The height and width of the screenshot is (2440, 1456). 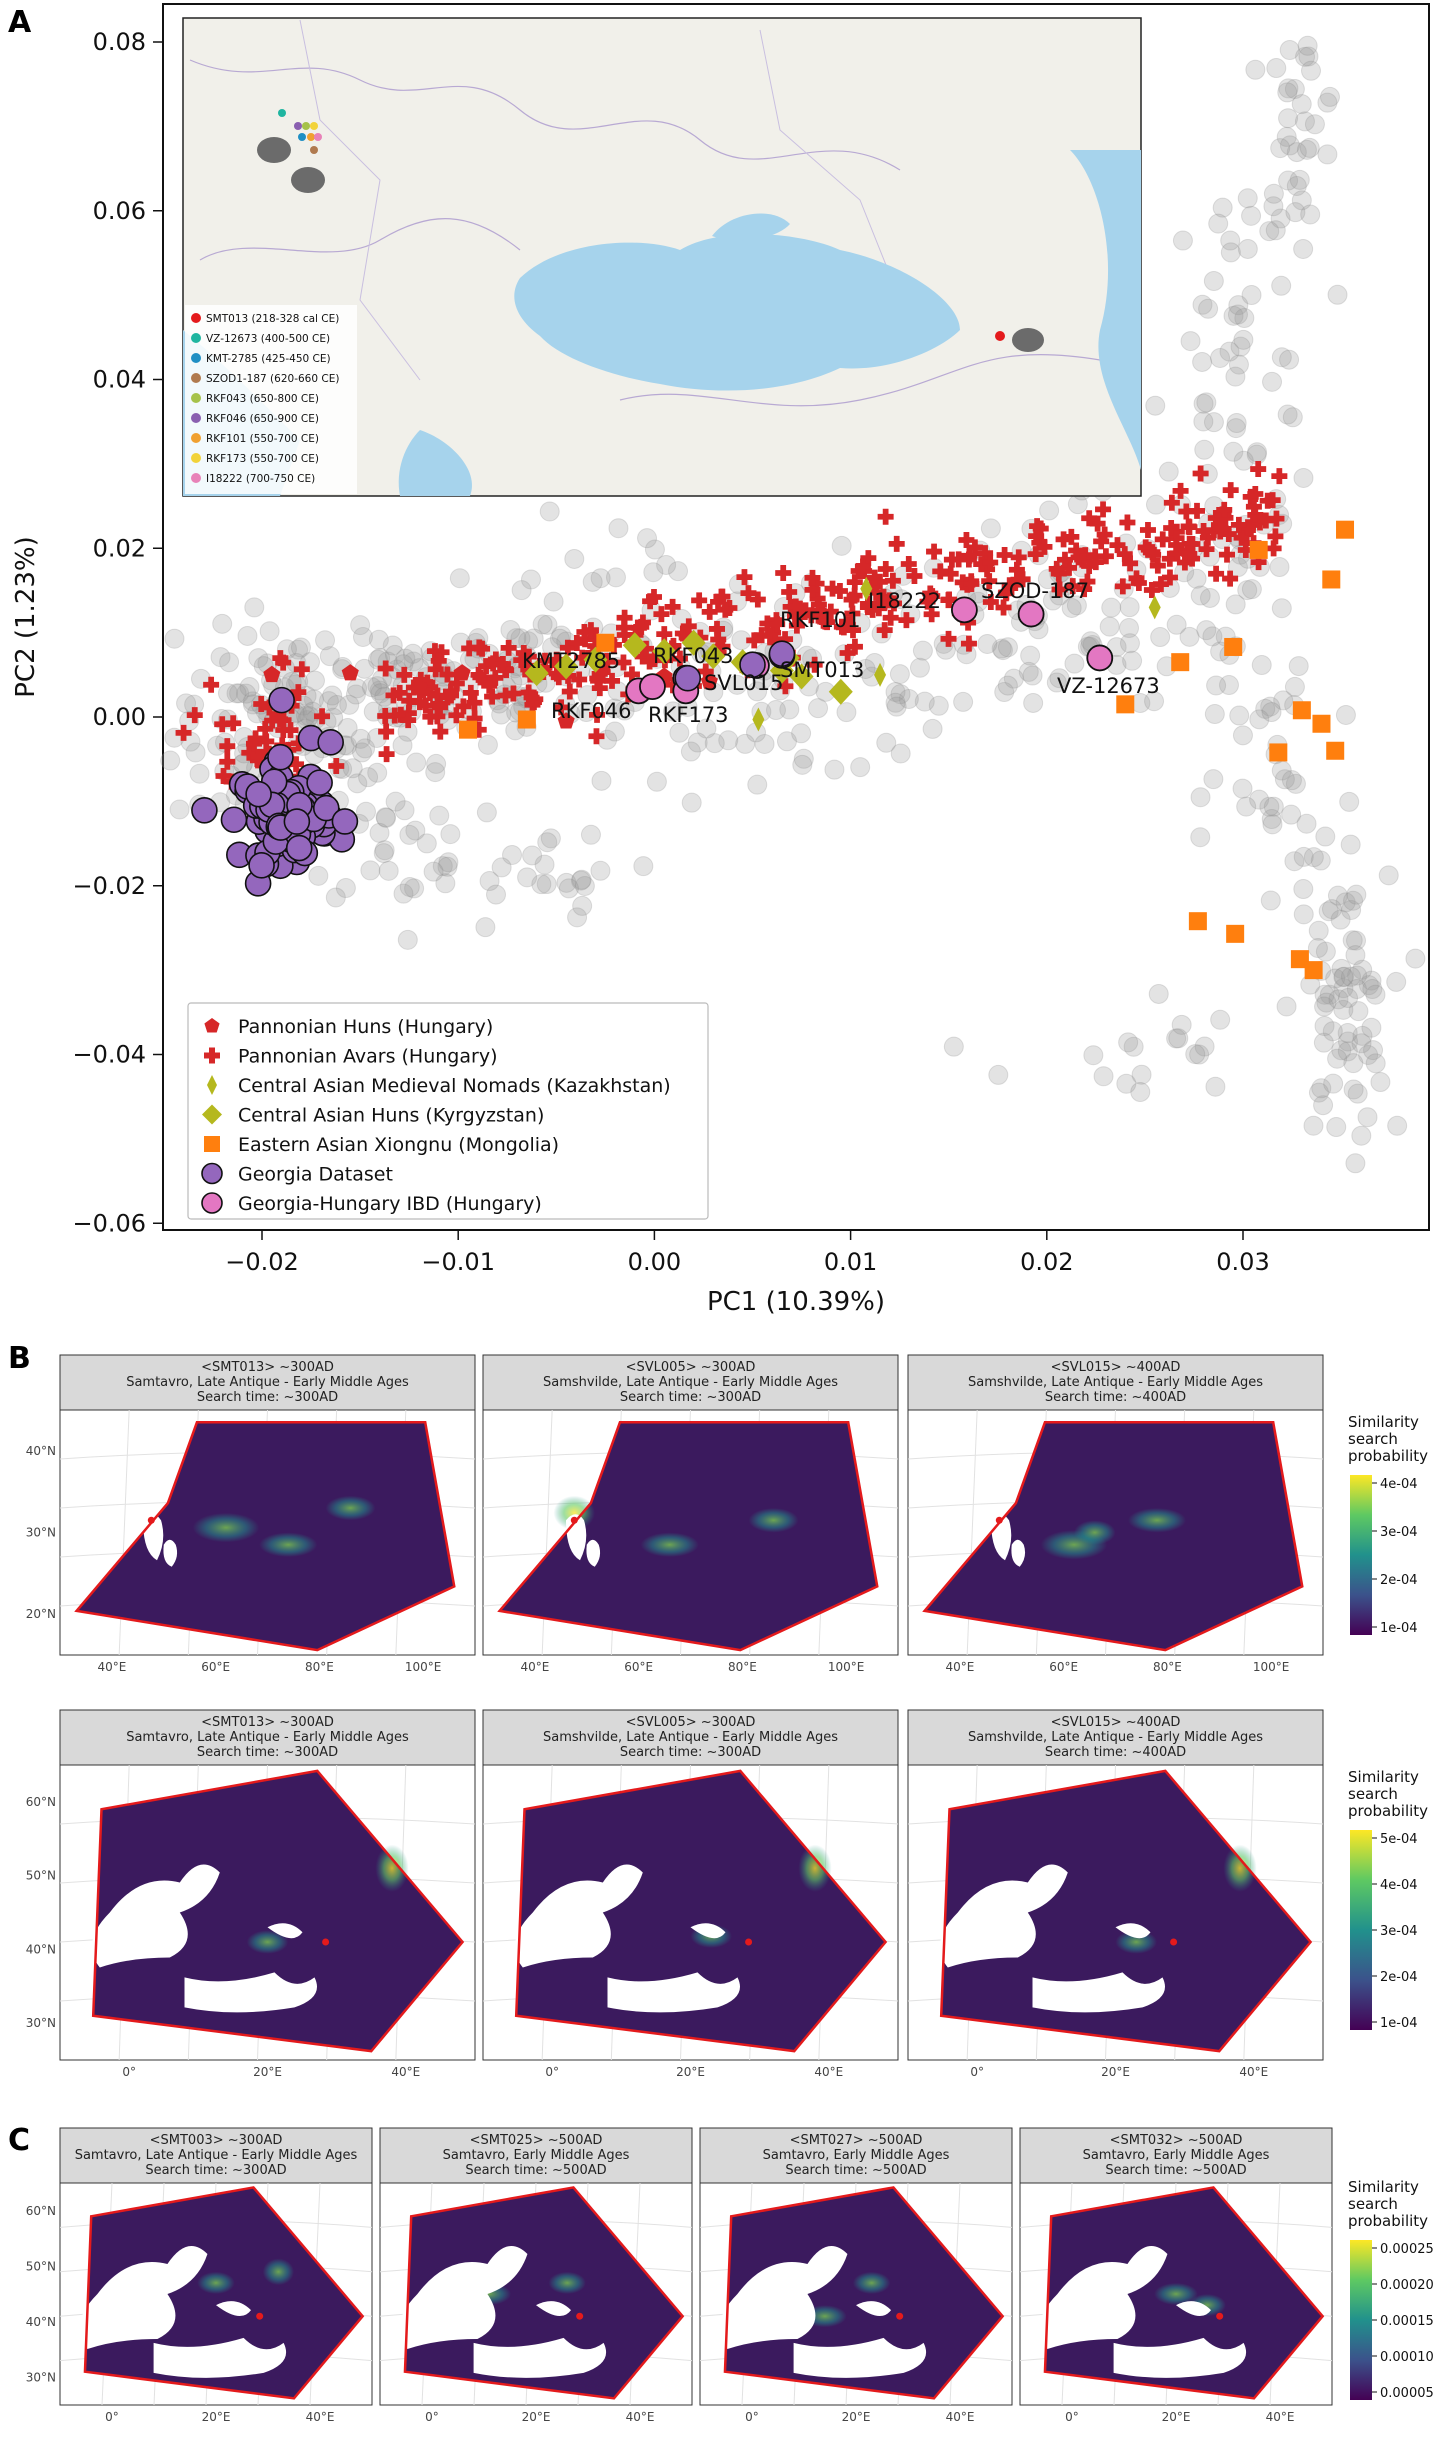 What do you see at coordinates (390, 1204) in the screenshot?
I see `legend-label: Georgia-Hungary IBD (Hungary)` at bounding box center [390, 1204].